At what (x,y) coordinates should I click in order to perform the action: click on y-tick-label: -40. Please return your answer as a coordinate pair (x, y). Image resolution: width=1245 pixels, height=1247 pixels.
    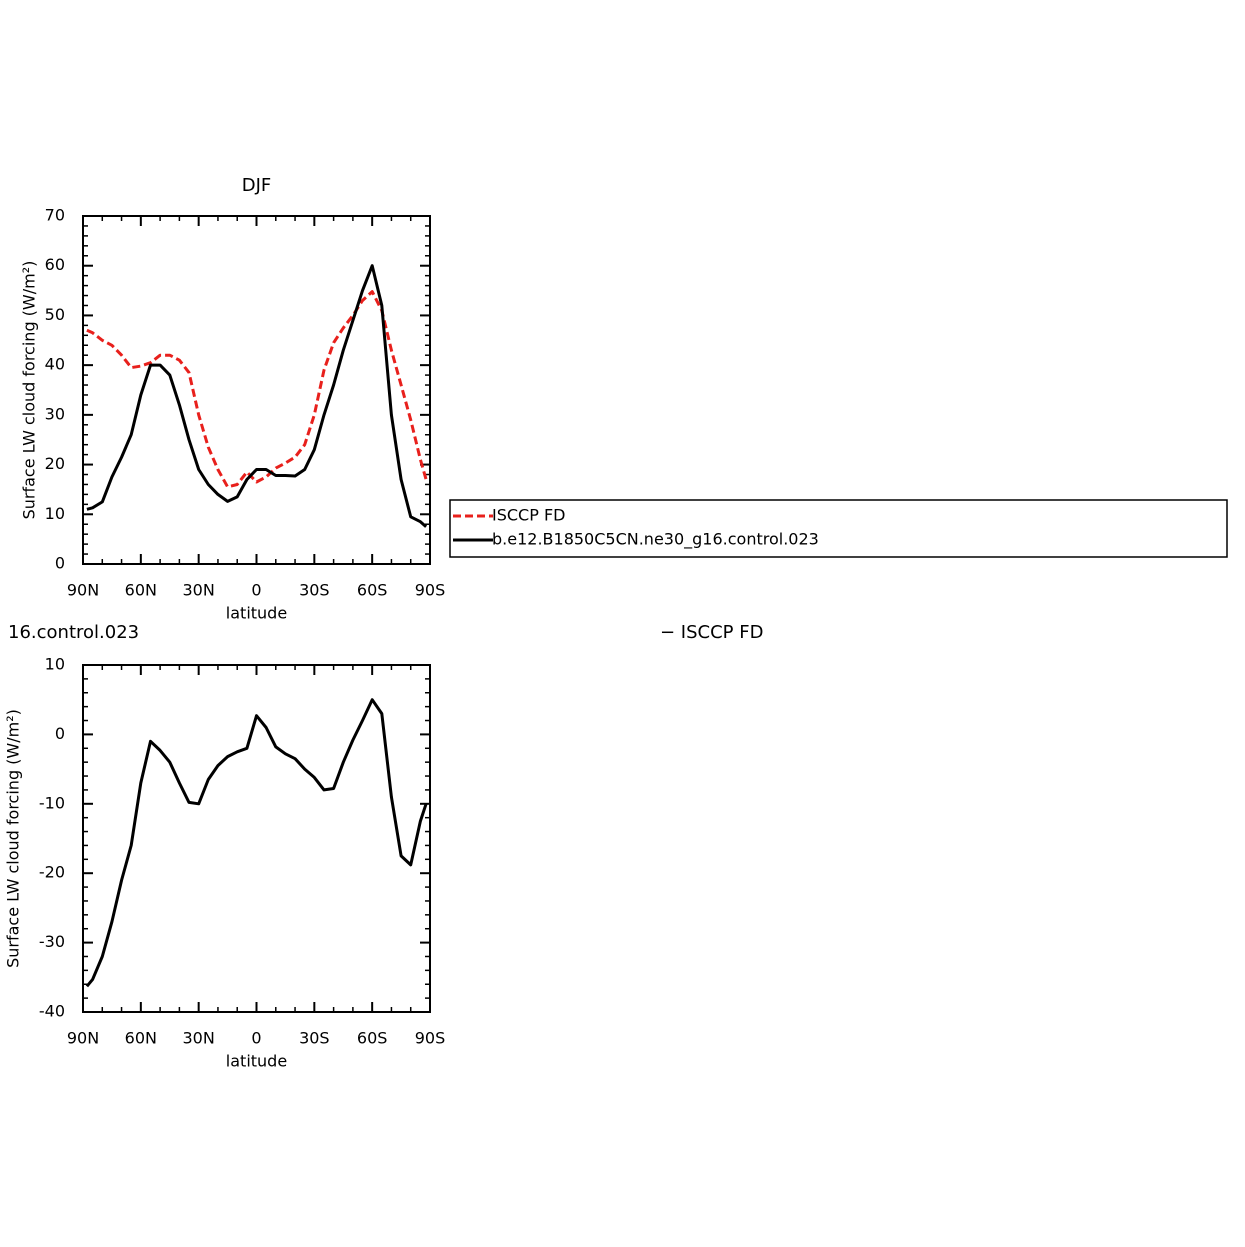
    Looking at the image, I should click on (52, 1011).